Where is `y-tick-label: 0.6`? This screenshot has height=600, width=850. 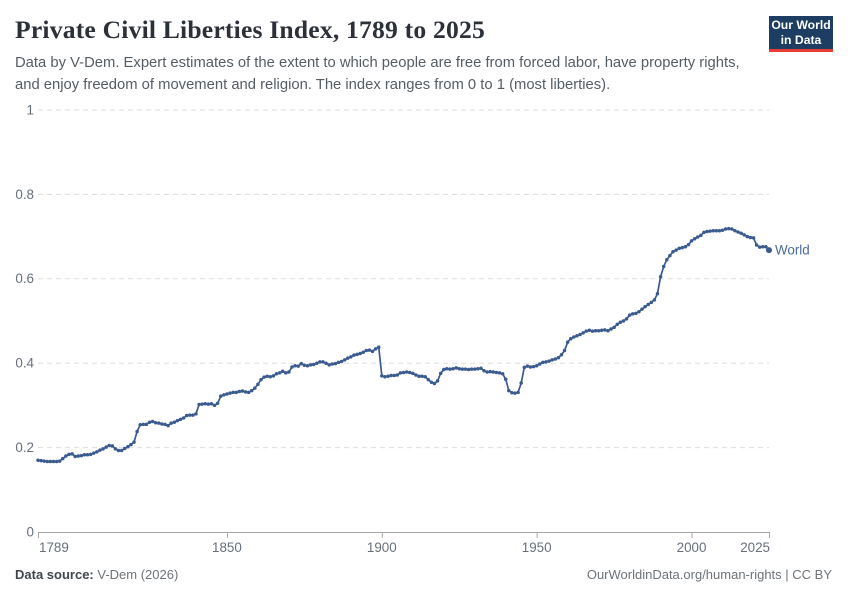 y-tick-label: 0.6 is located at coordinates (24, 278).